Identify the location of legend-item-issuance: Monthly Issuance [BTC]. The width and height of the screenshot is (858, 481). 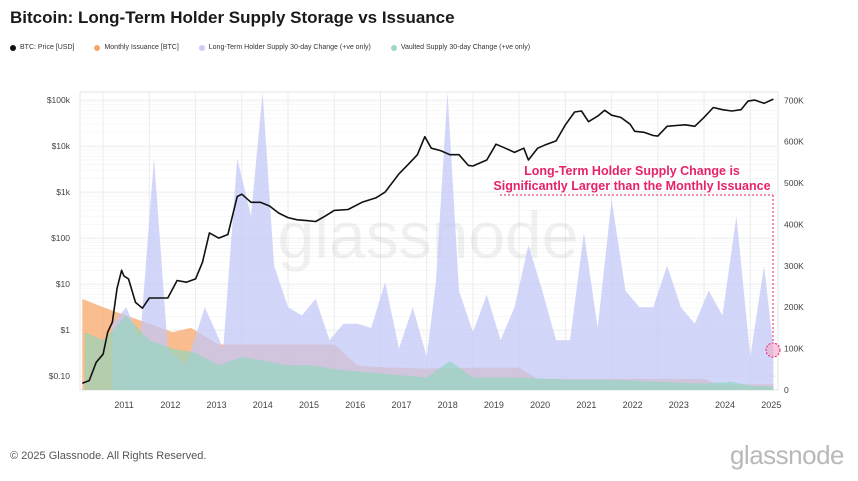
(136, 47).